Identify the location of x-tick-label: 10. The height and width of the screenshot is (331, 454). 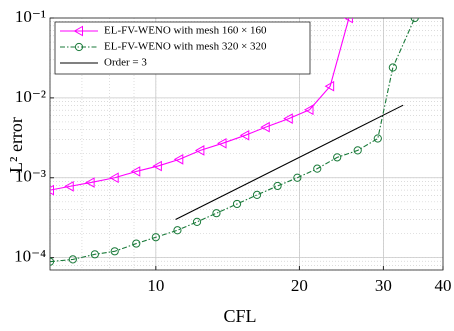
(155, 285).